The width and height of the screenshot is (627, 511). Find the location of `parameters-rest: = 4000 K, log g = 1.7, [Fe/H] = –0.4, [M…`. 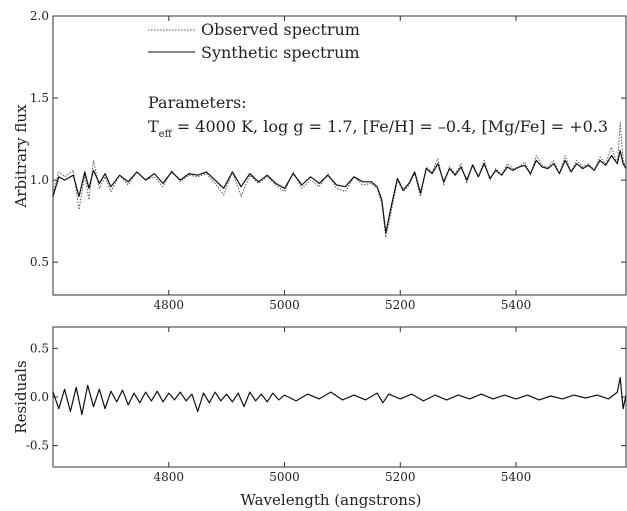

parameters-rest: = 4000 K, log g = 1.7, [Fe/H] = –0.4, [M… is located at coordinates (390, 126).